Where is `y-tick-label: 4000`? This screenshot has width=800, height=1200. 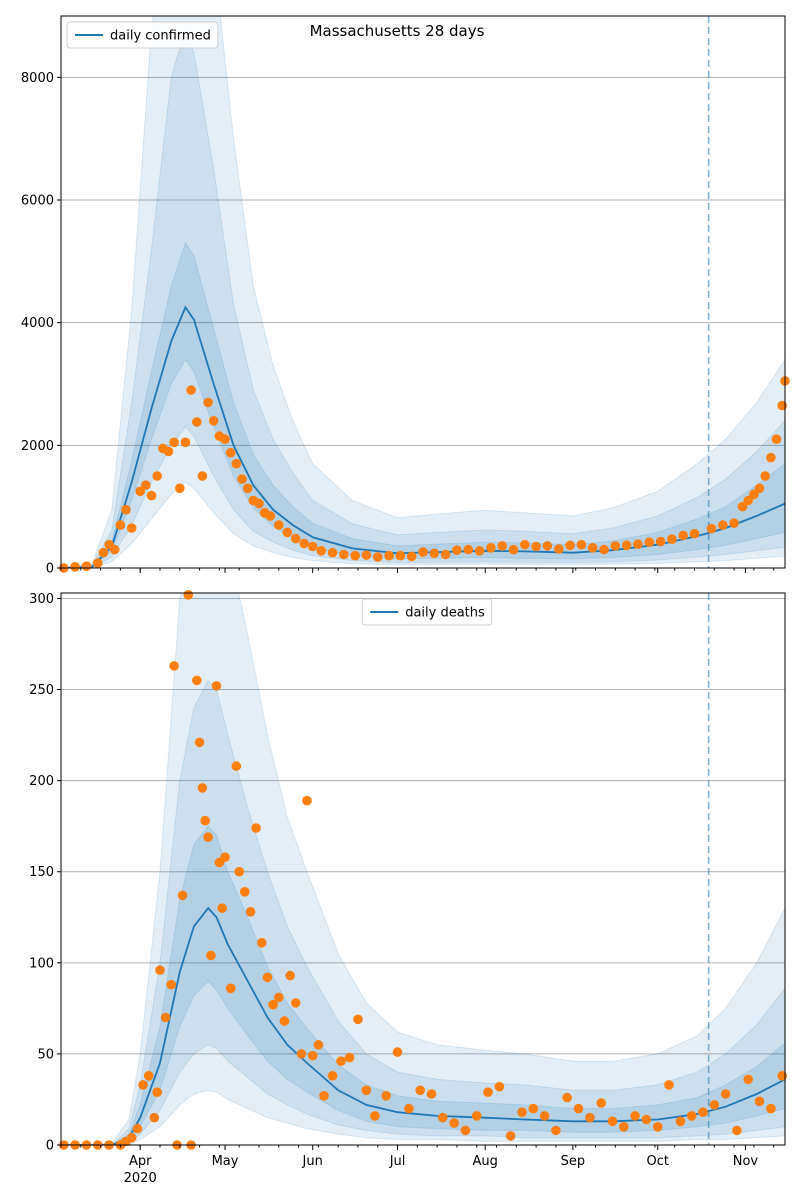
y-tick-label: 4000 is located at coordinates (37, 323).